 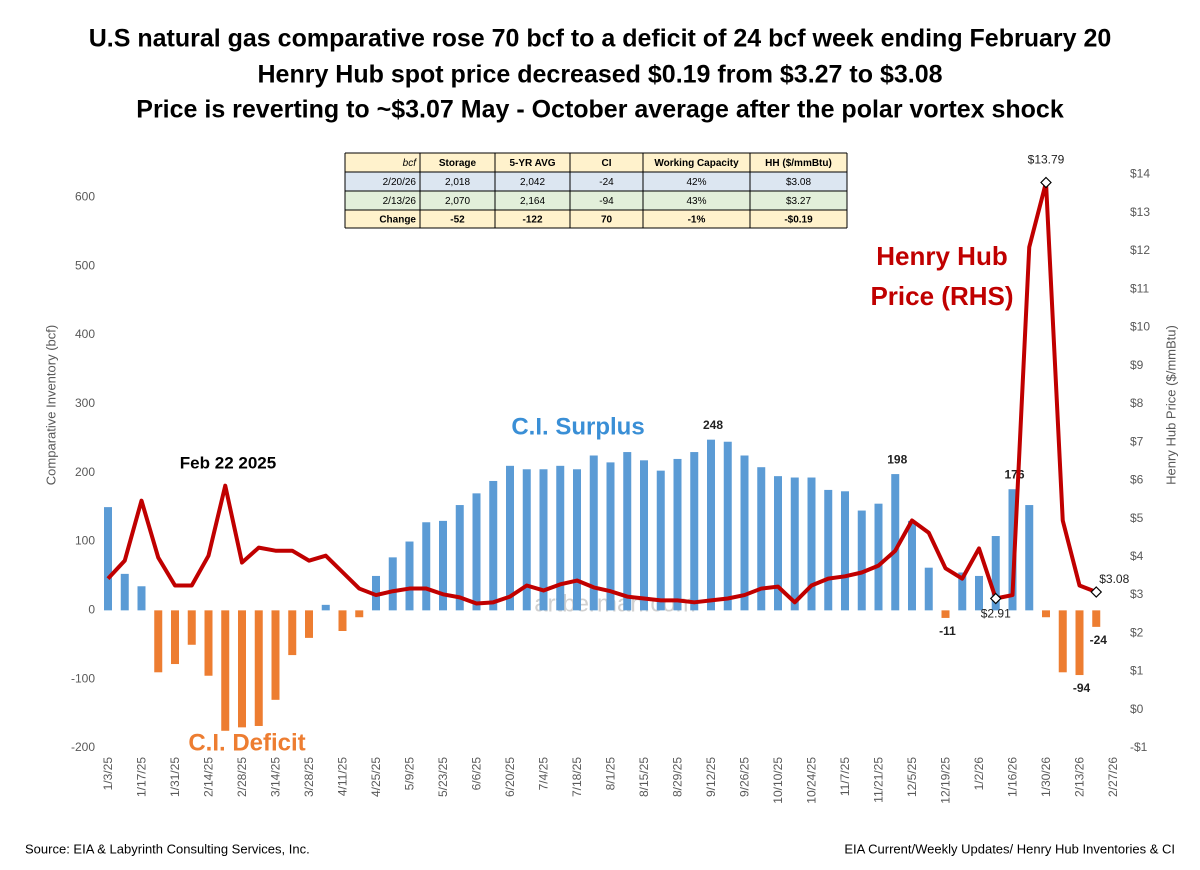 What do you see at coordinates (457, 201) in the screenshot?
I see `table-cell: 2,070` at bounding box center [457, 201].